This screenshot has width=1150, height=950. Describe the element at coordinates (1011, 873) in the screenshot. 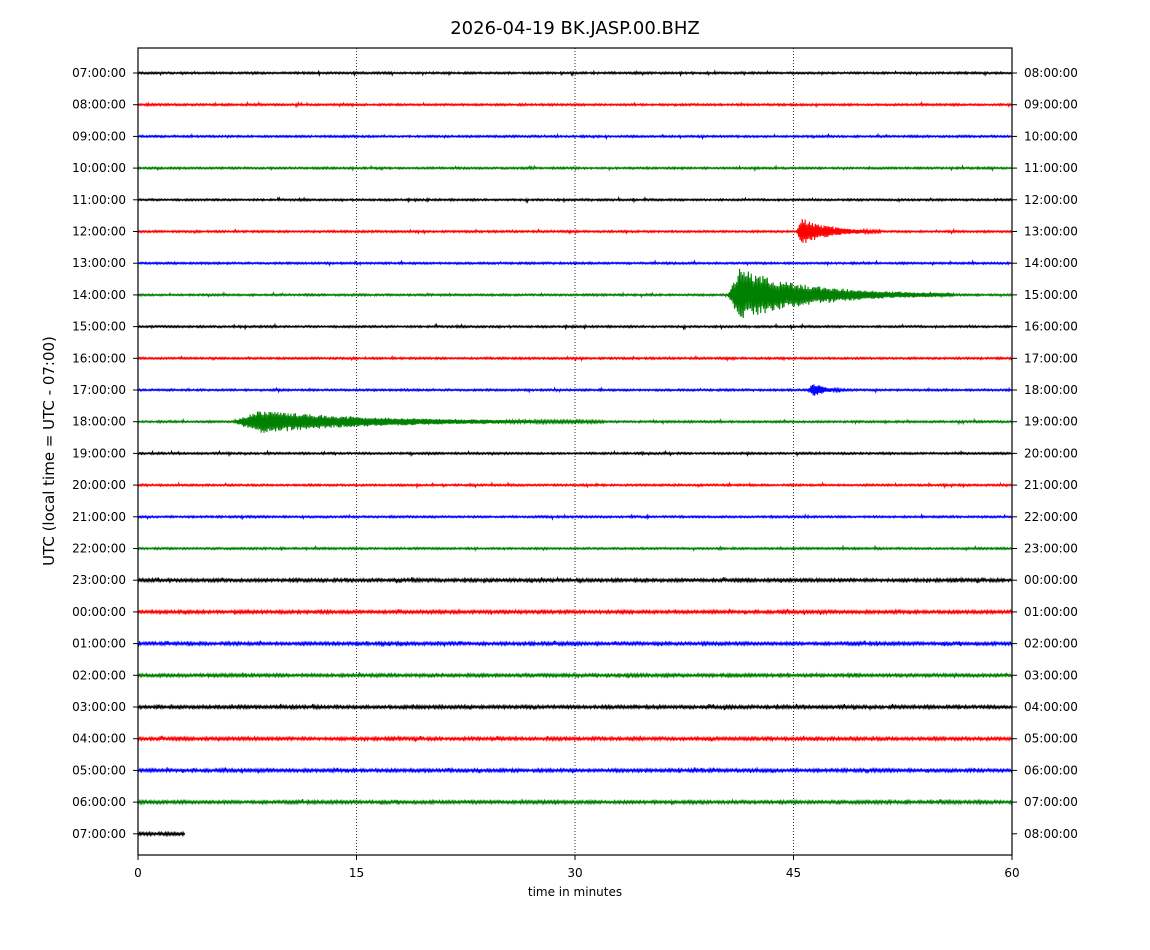

I see `x-tick-label-60: 60` at that location.